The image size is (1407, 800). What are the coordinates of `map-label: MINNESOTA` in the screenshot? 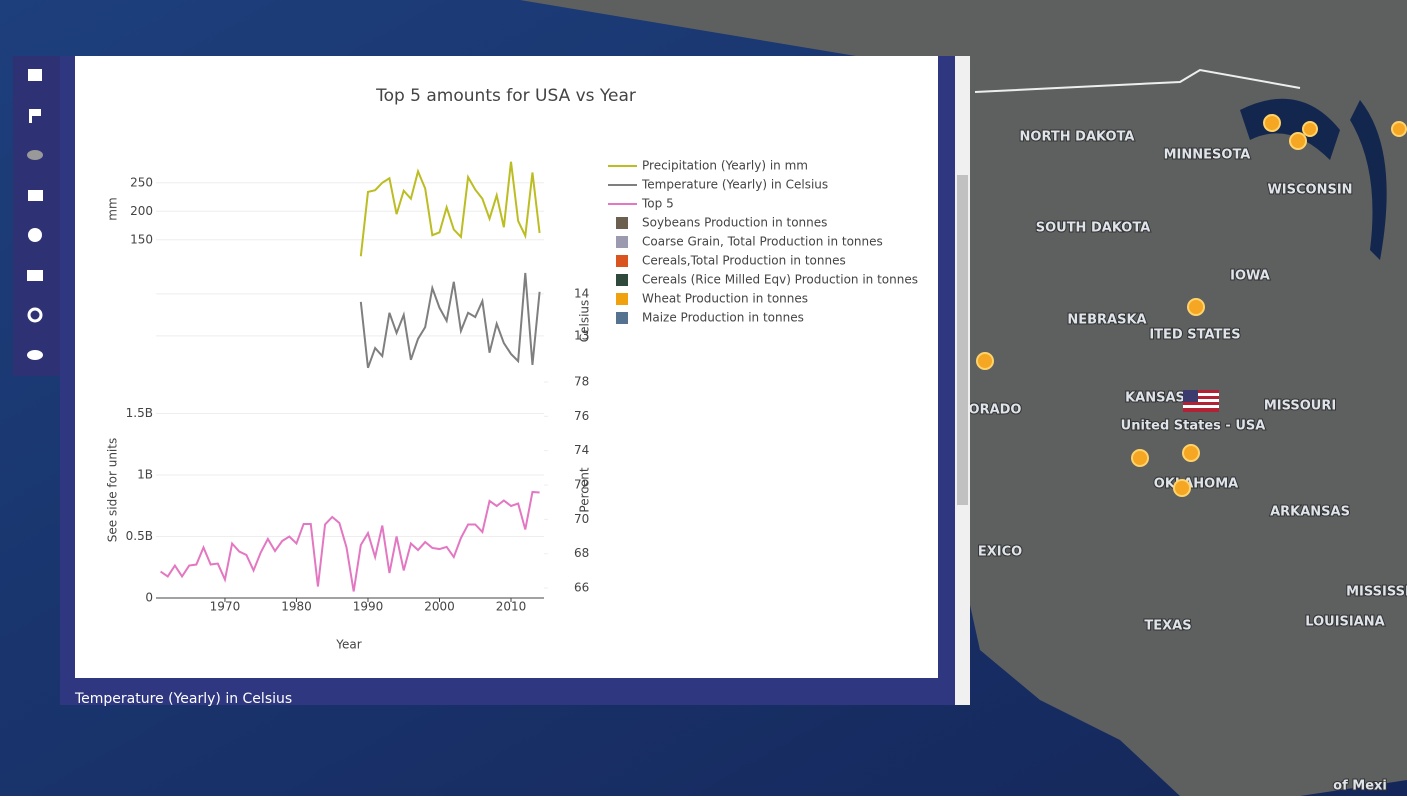 It's located at (1207, 155).